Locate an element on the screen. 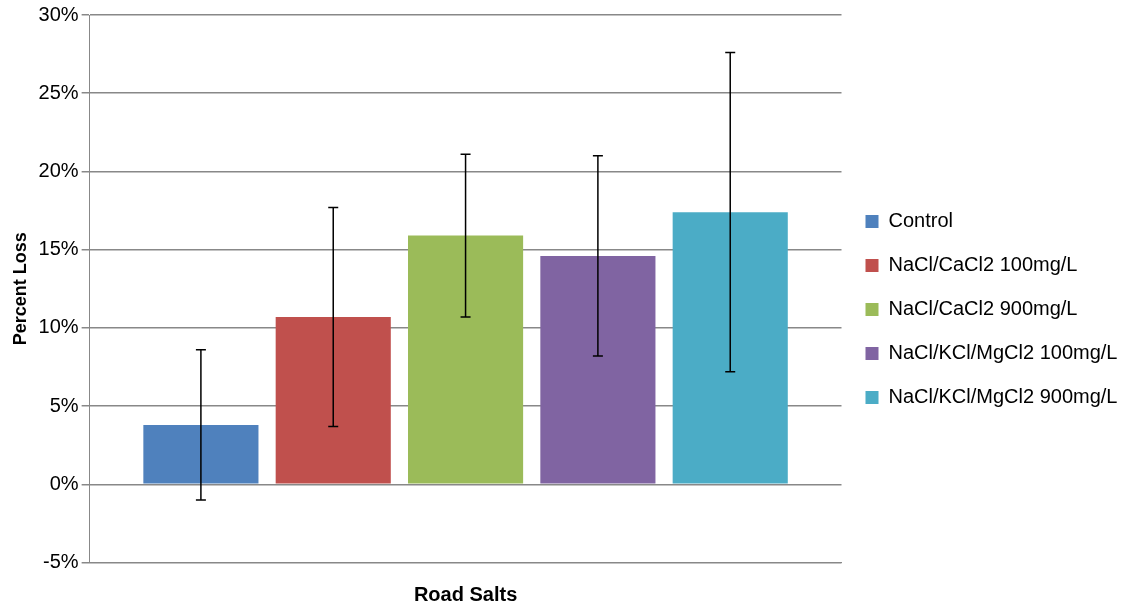 This screenshot has width=1130, height=611. legend-label: NaCl/KCl/MgCl2 100mg/L is located at coordinates (1003, 352).